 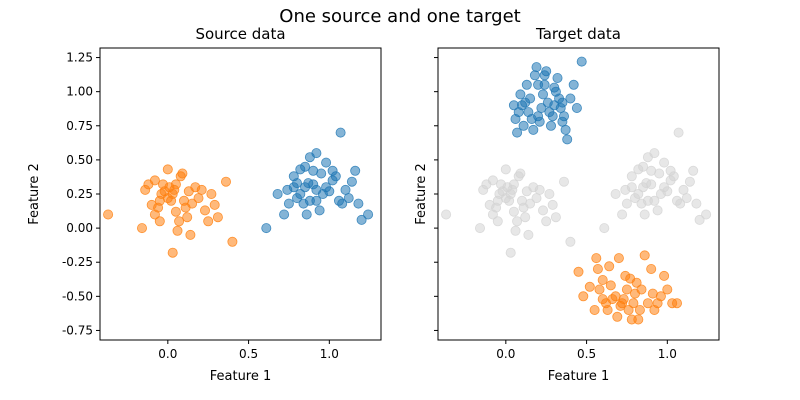 I want to click on source-x-tick-label: 0.5, so click(x=248, y=354).